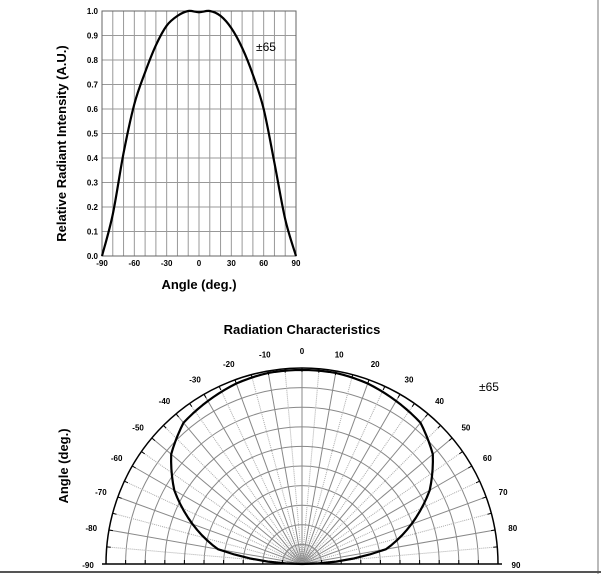 The width and height of the screenshot is (601, 574). Describe the element at coordinates (296, 263) in the screenshot. I see `x-tick-label: 90` at that location.